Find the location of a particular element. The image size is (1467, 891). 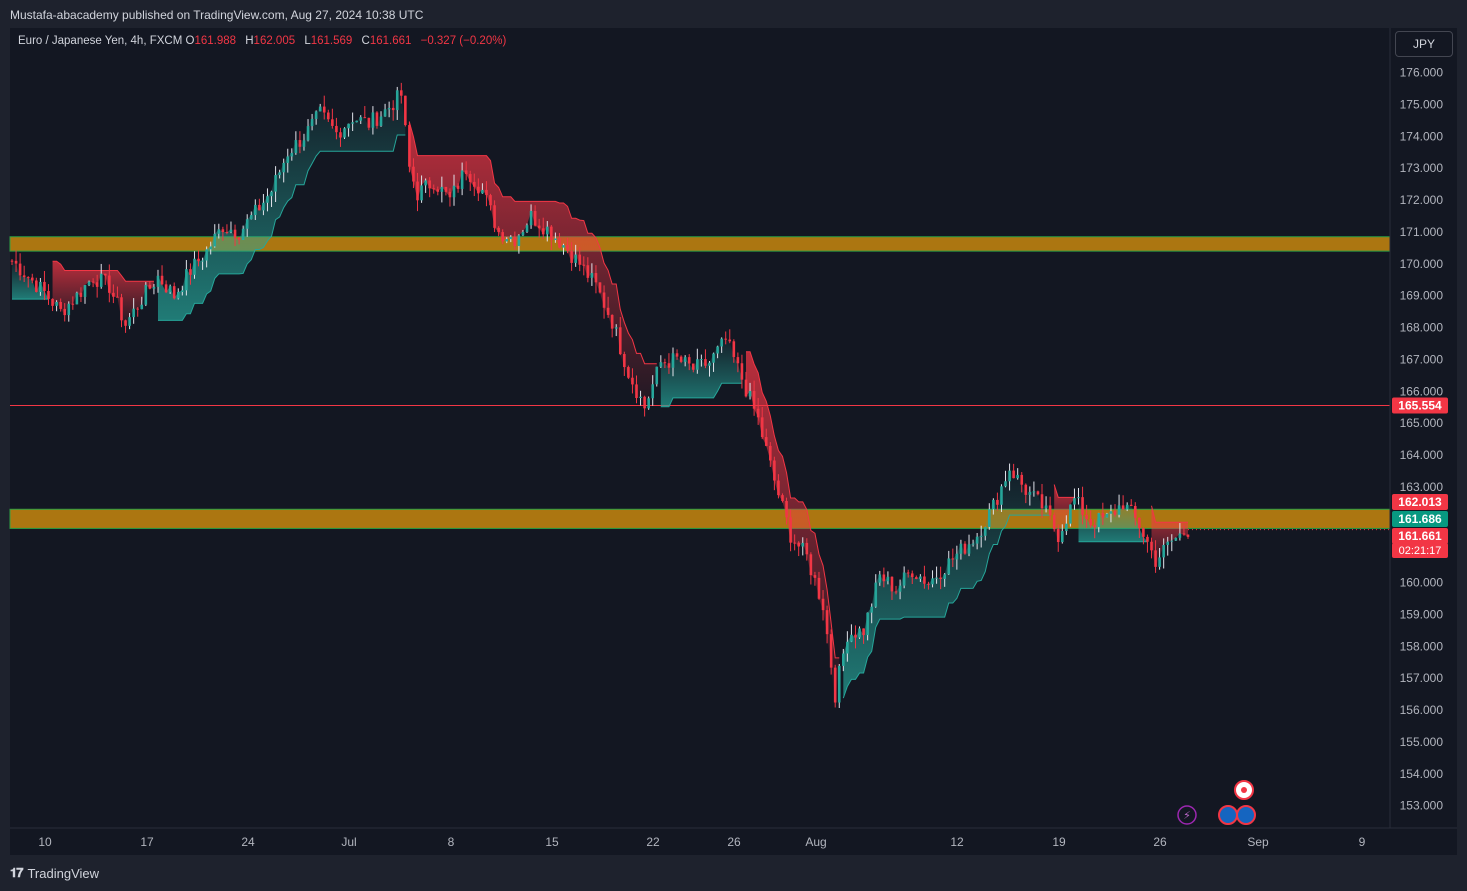

x-tick-label: 9 is located at coordinates (1362, 842).